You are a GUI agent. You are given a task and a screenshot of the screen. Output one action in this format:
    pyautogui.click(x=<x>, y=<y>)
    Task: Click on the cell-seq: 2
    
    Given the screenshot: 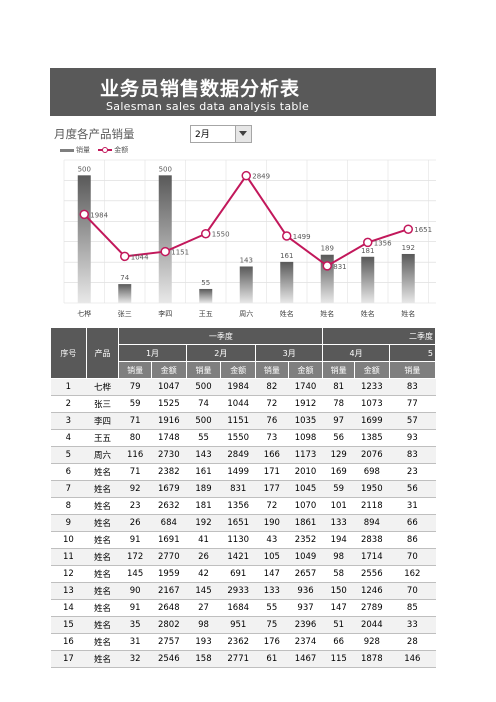 What is the action you would take?
    pyautogui.click(x=68, y=404)
    